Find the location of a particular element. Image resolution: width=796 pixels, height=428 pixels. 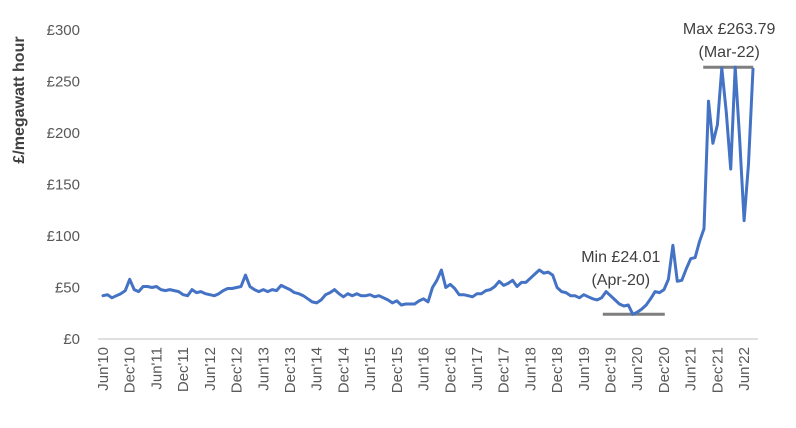

x-tick-label: Dec'20 is located at coordinates (664, 370).